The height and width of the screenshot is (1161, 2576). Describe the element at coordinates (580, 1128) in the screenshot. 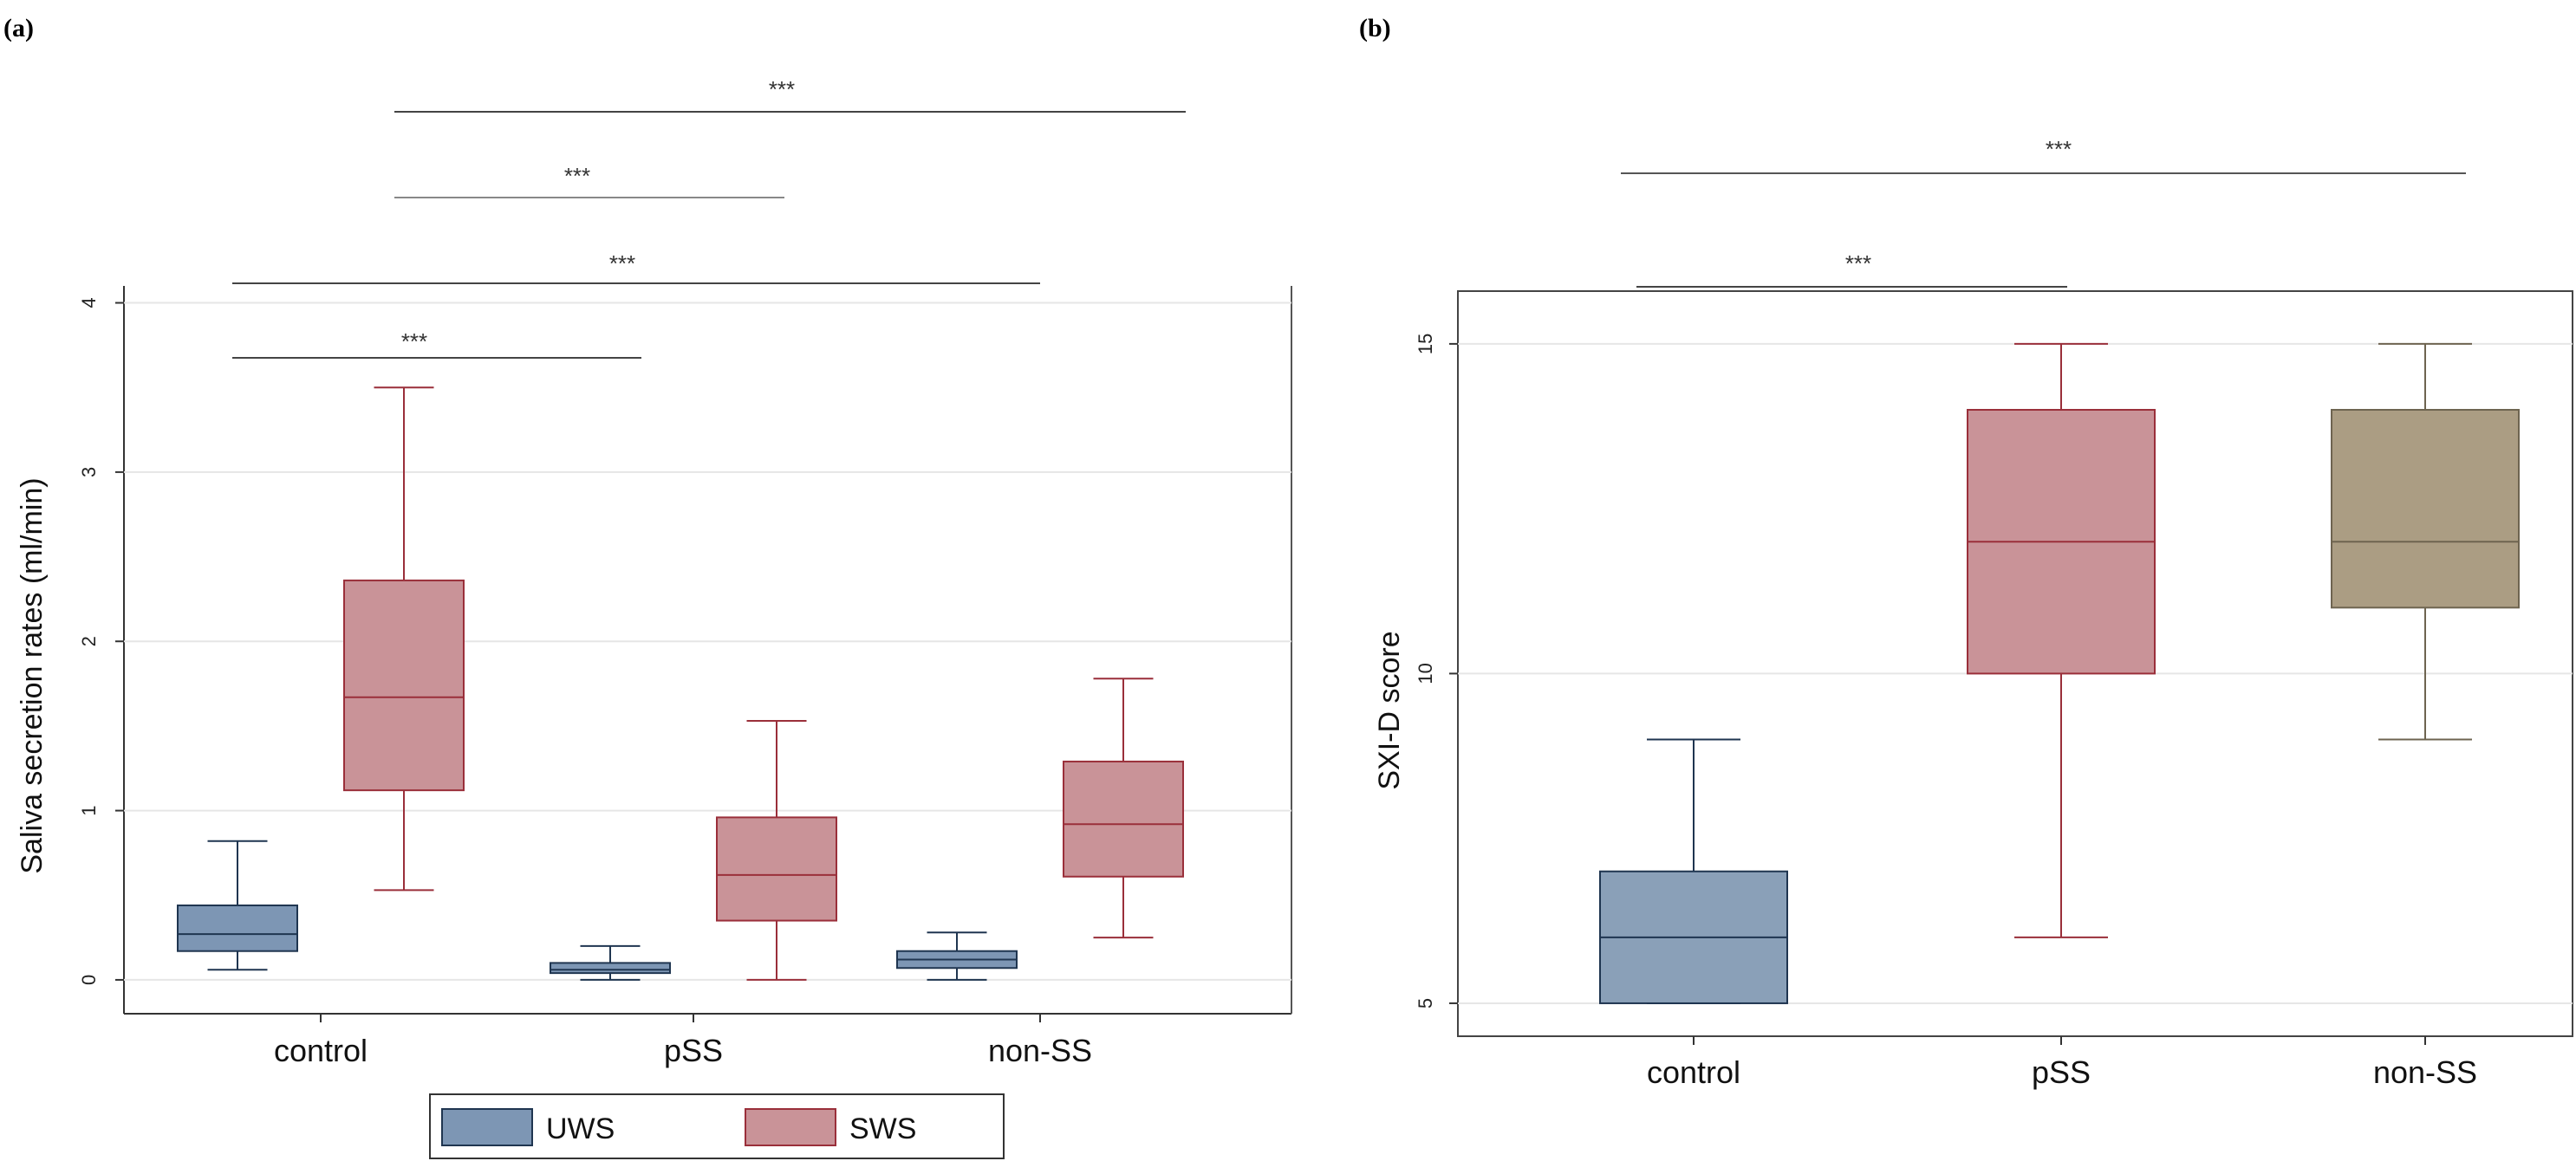

I see `legend-uws-label: UWS` at that location.